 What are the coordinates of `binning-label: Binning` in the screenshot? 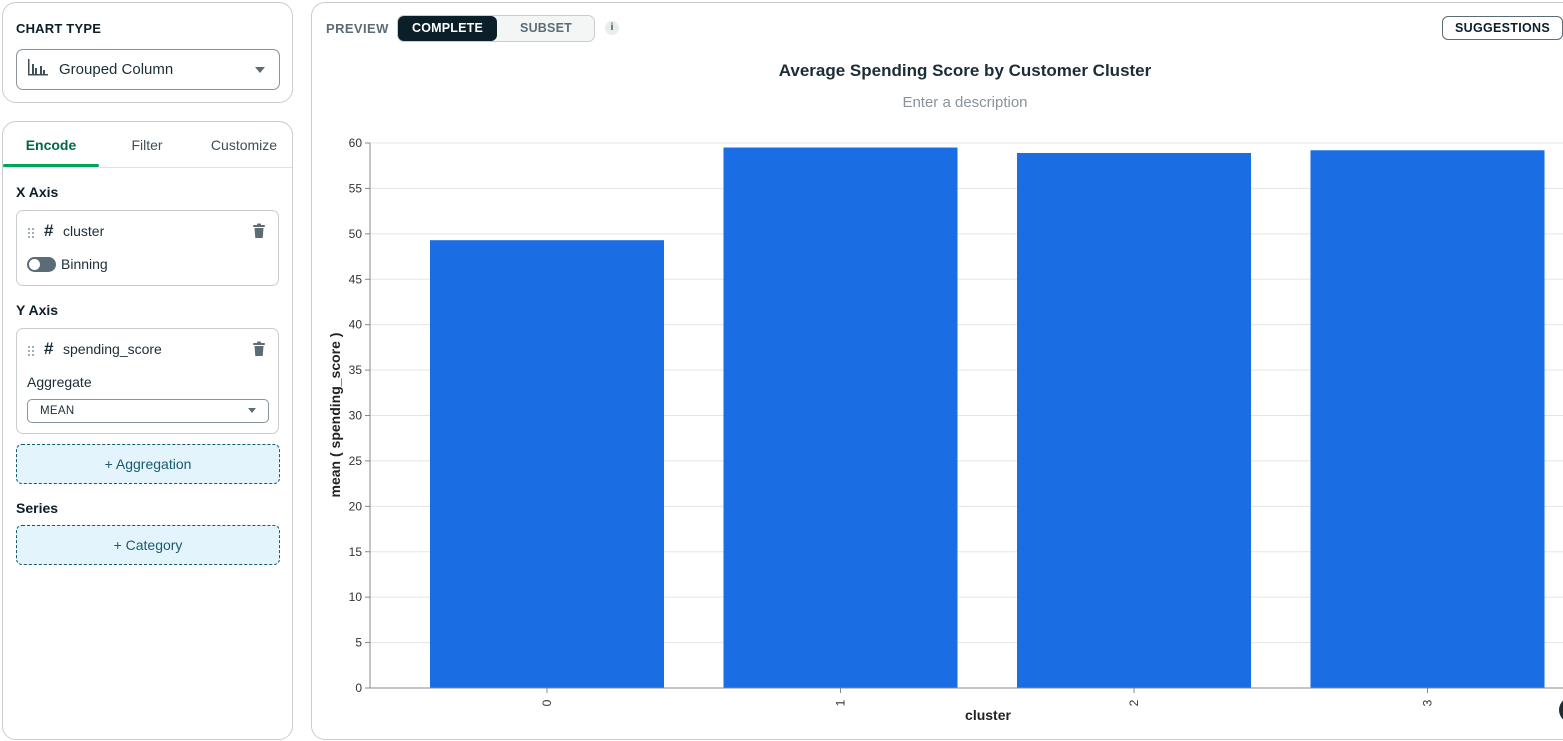 It's located at (84, 264).